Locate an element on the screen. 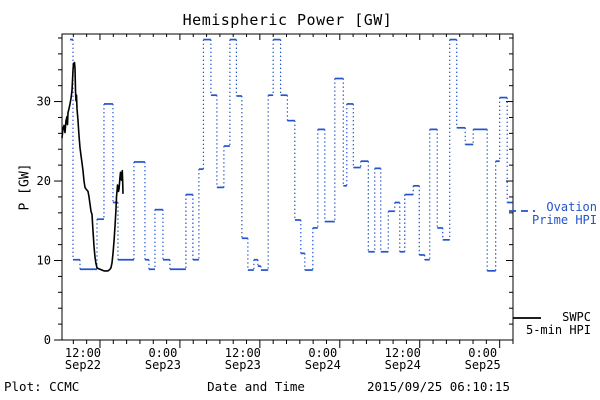  x-tick-label: 12:00 Sep22 is located at coordinates (83, 359).